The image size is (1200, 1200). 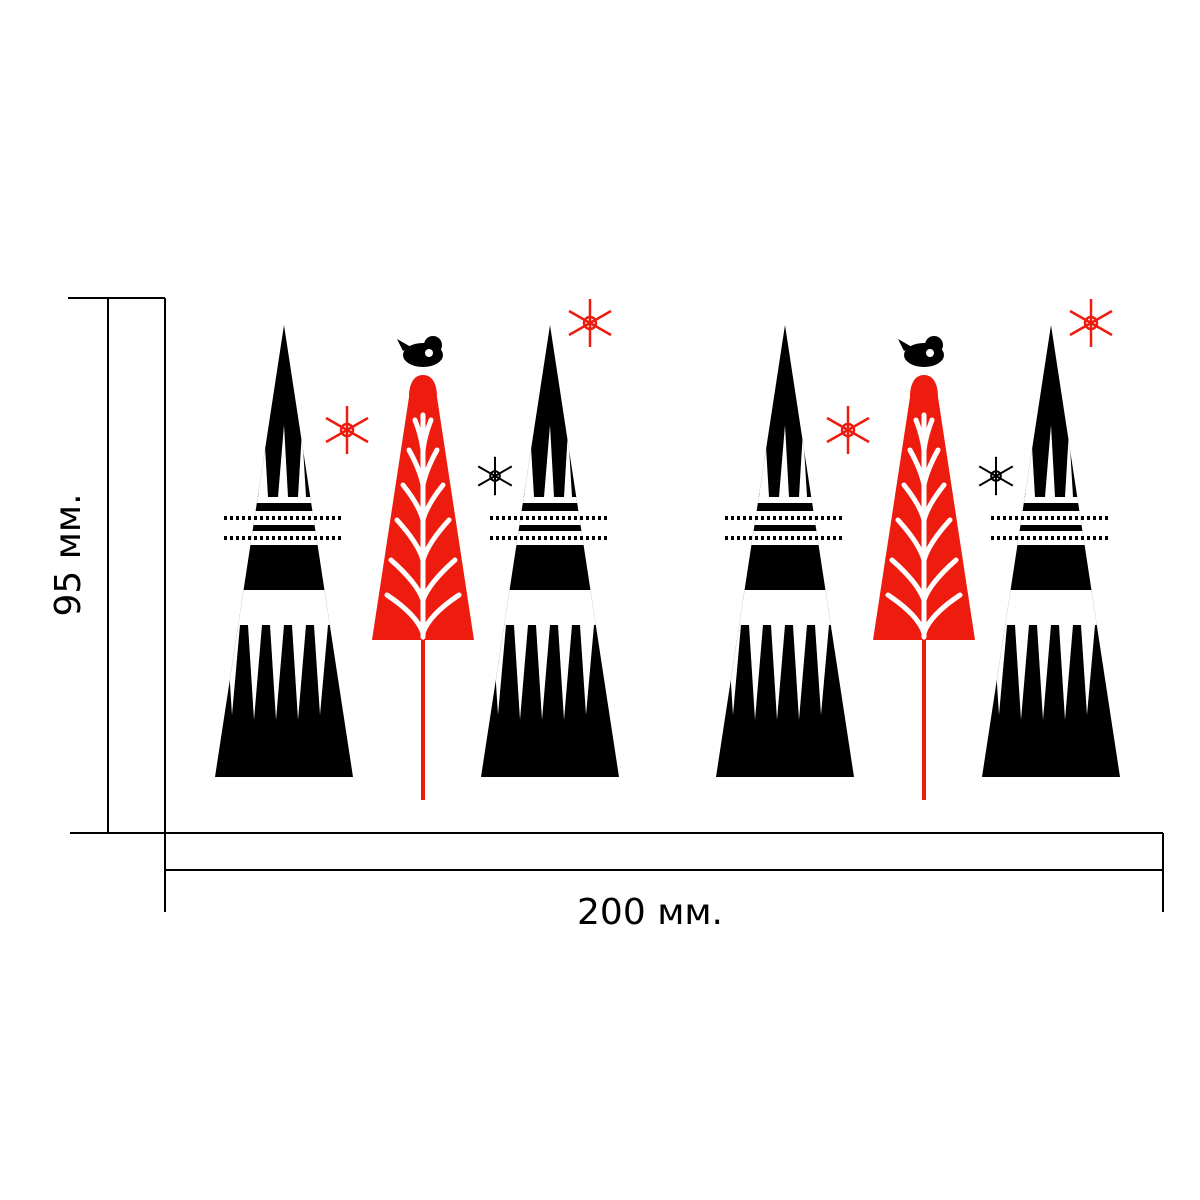 What do you see at coordinates (68, 554) in the screenshot?
I see `height-label: 95 мм.` at bounding box center [68, 554].